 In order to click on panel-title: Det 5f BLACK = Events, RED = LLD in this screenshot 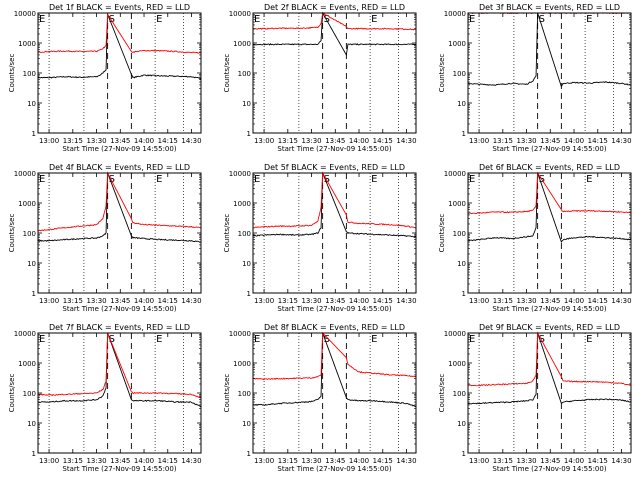, I will do `click(334, 167)`.